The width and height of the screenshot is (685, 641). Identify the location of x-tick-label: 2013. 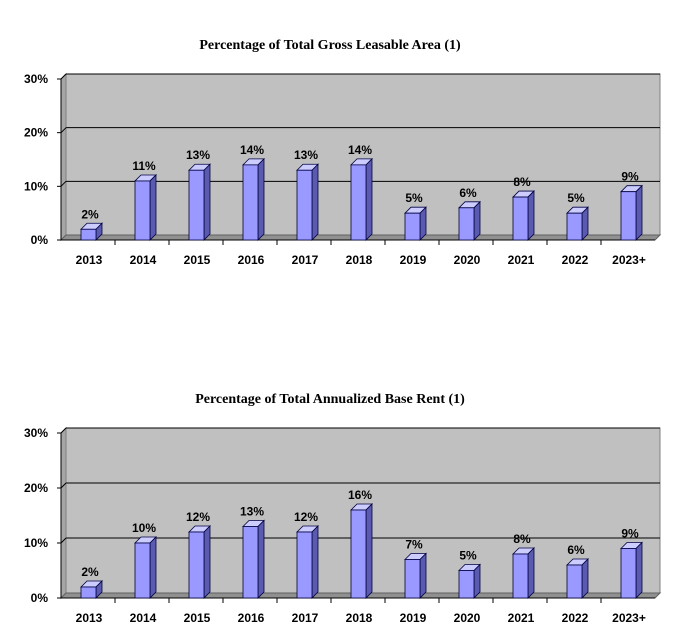
(89, 260).